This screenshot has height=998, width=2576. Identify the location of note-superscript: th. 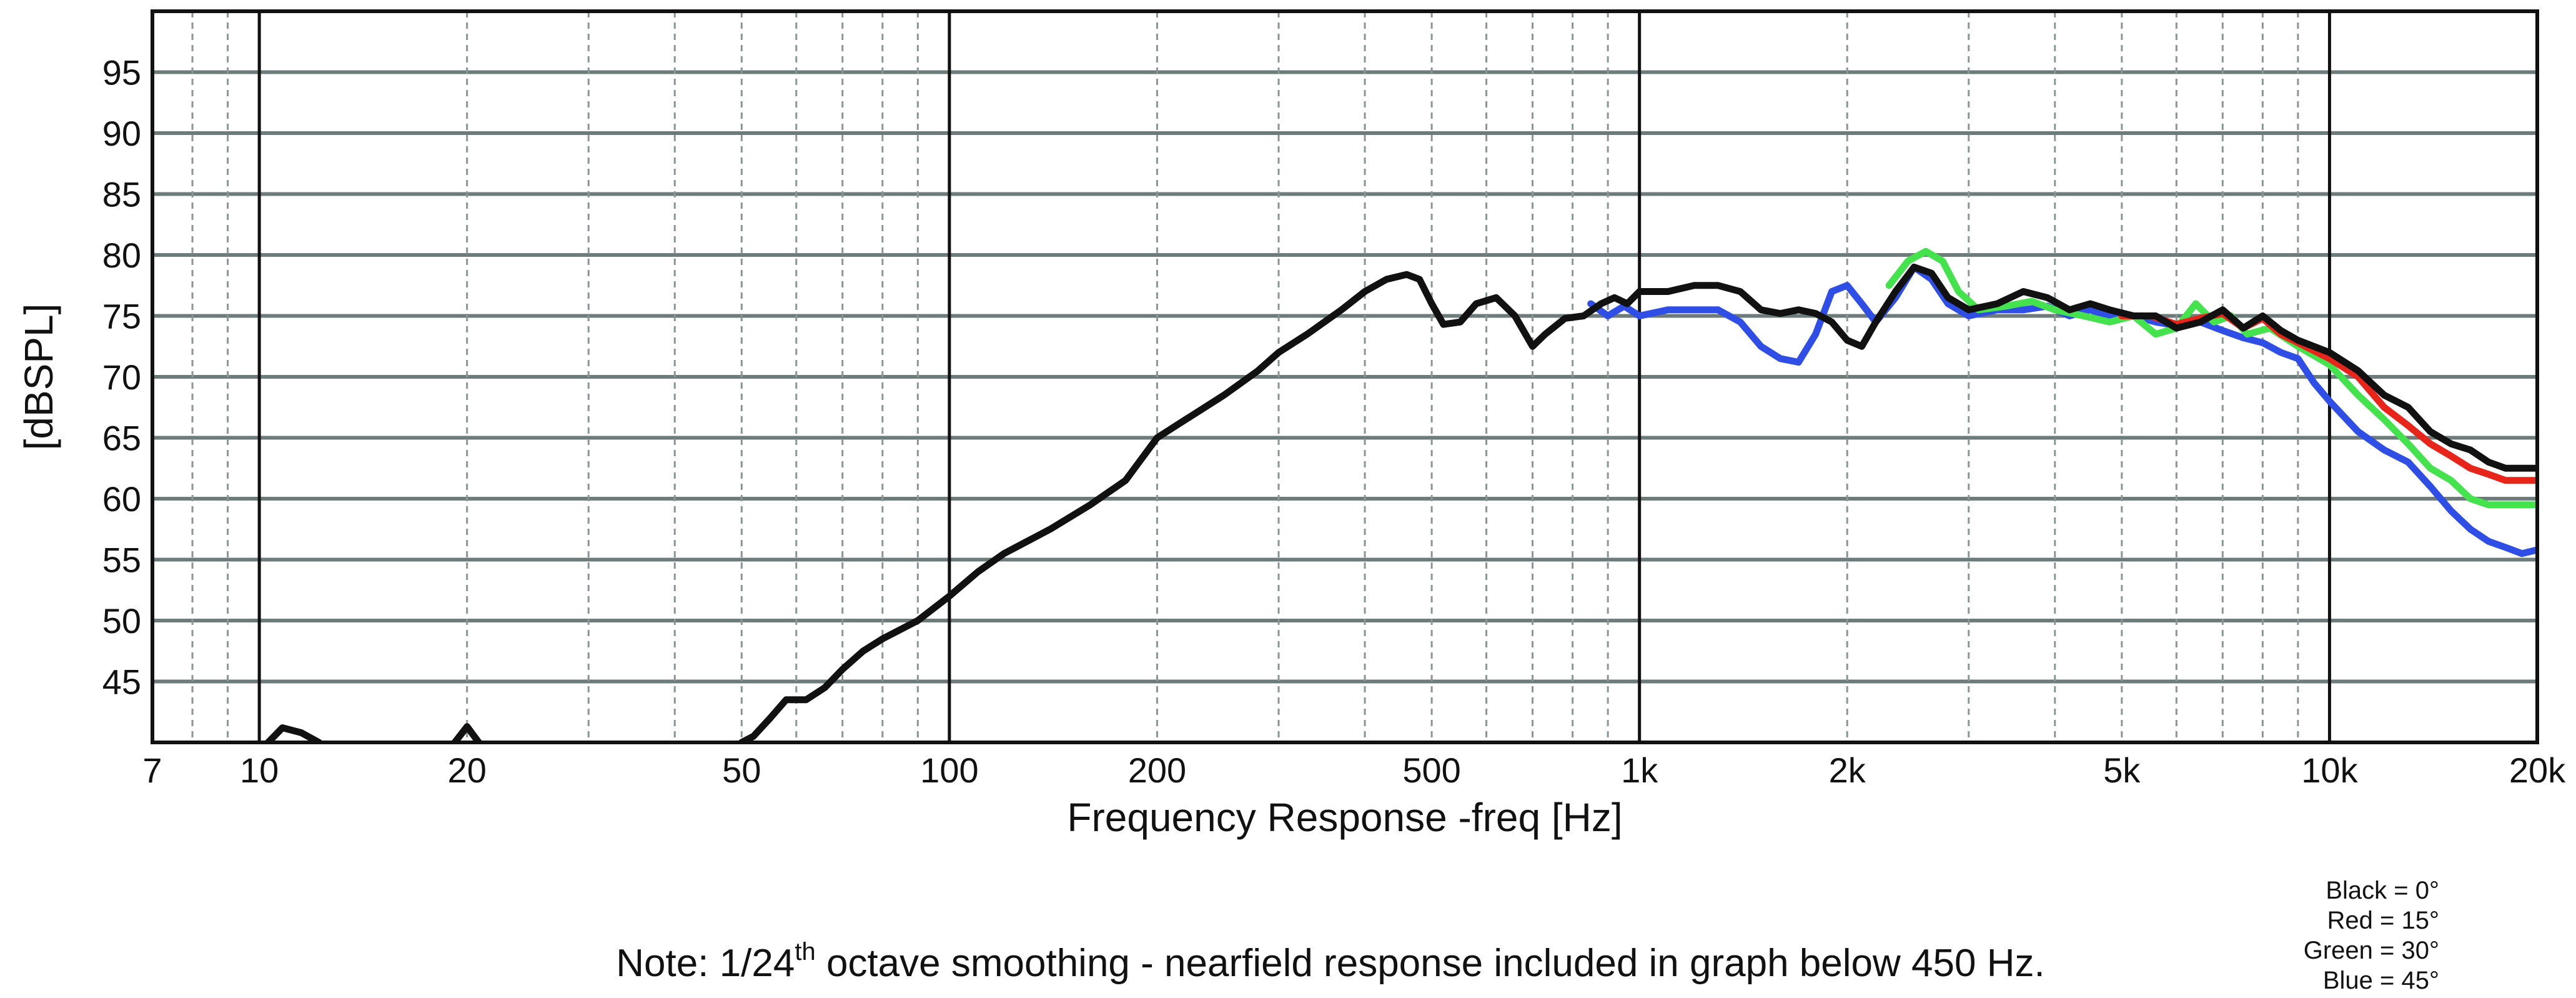
(805, 952).